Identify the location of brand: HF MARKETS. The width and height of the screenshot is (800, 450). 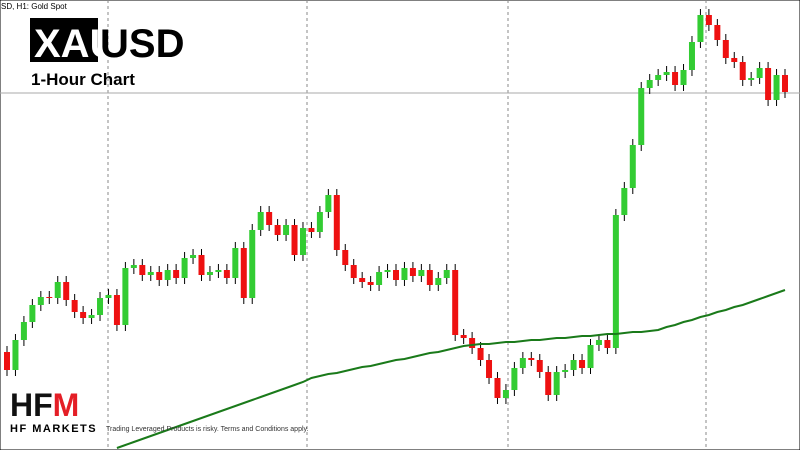
(53, 429).